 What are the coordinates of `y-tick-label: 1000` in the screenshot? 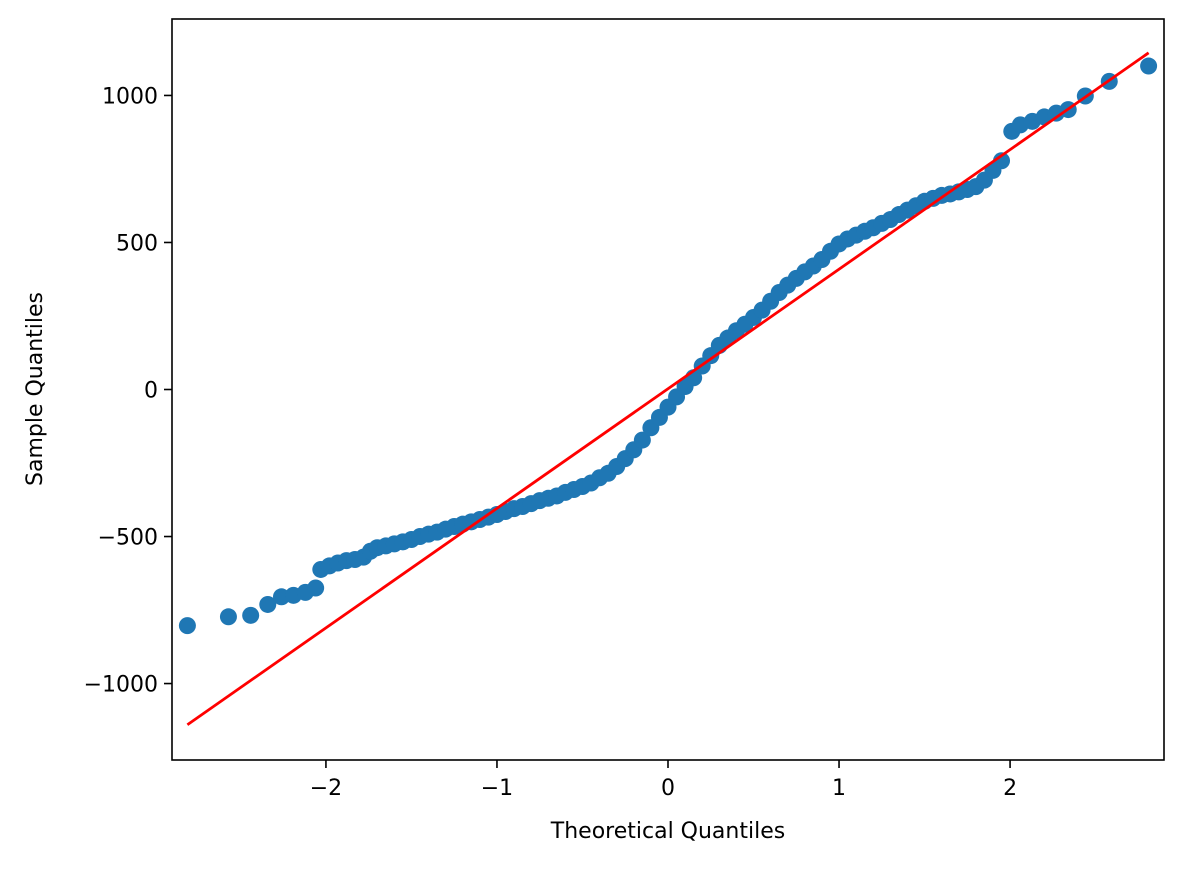 It's located at (130, 96).